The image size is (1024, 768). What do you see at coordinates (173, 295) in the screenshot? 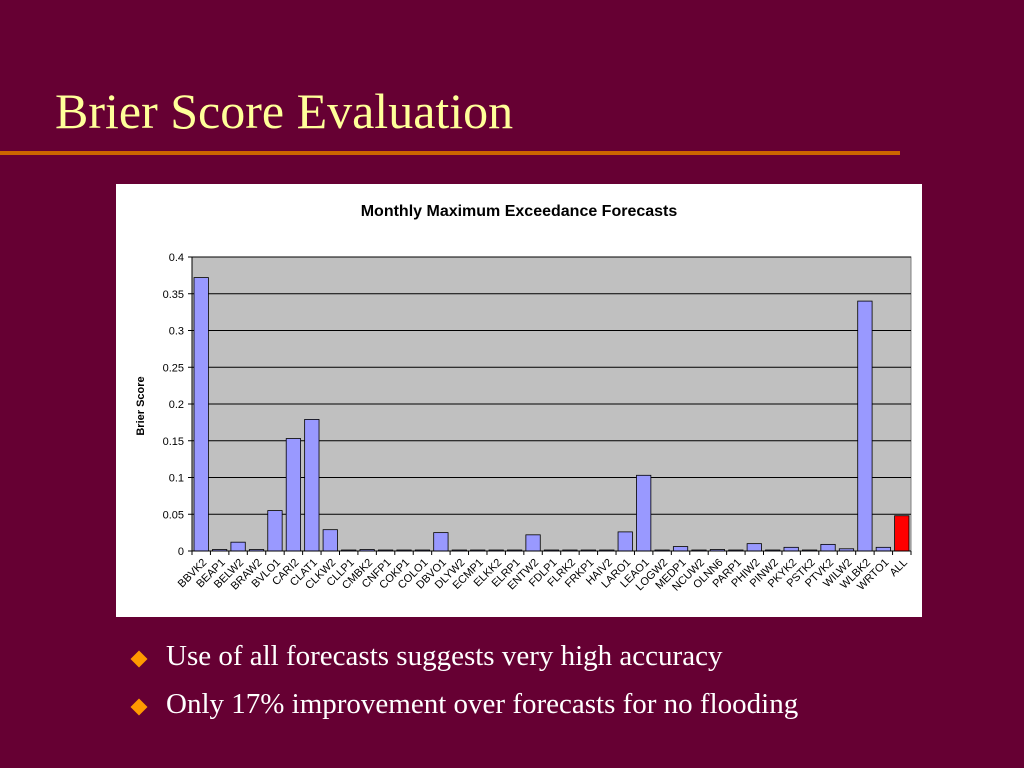
I see `y-tick-label: 0.35` at bounding box center [173, 295].